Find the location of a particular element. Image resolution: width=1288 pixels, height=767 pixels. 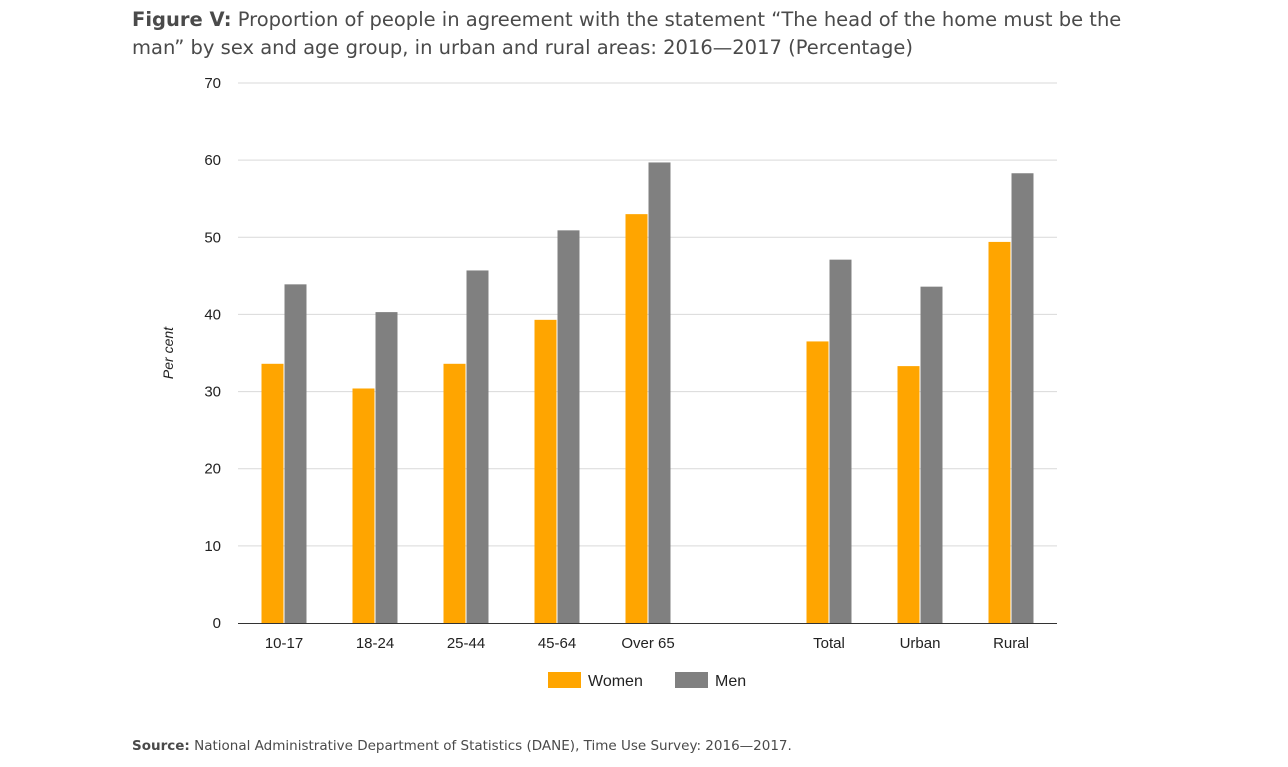

bar-men-total is located at coordinates (840, 441).